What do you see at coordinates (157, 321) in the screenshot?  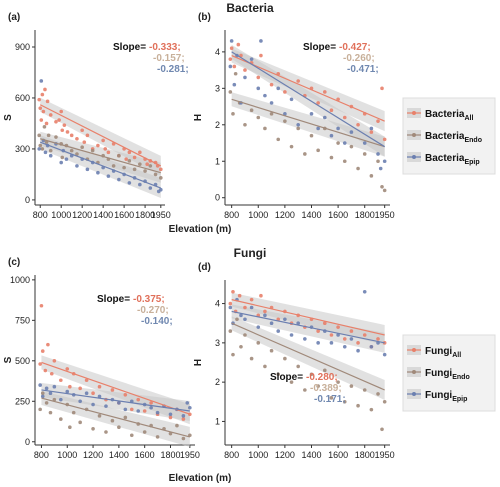 I see `slope-value-epip: -0.140;` at bounding box center [157, 321].